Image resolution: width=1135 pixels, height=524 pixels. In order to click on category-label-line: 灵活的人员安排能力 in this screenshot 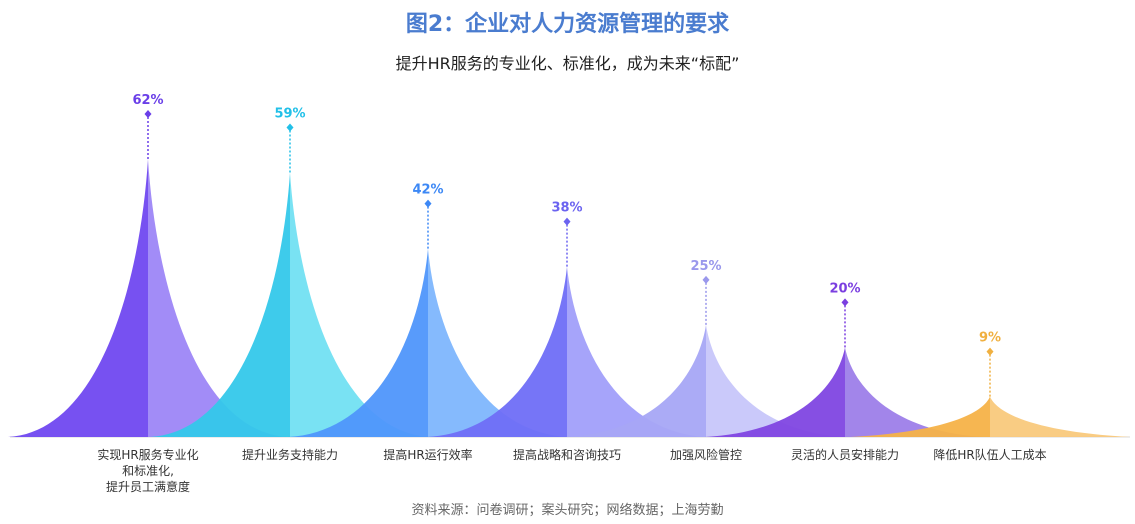, I will do `click(845, 454)`.